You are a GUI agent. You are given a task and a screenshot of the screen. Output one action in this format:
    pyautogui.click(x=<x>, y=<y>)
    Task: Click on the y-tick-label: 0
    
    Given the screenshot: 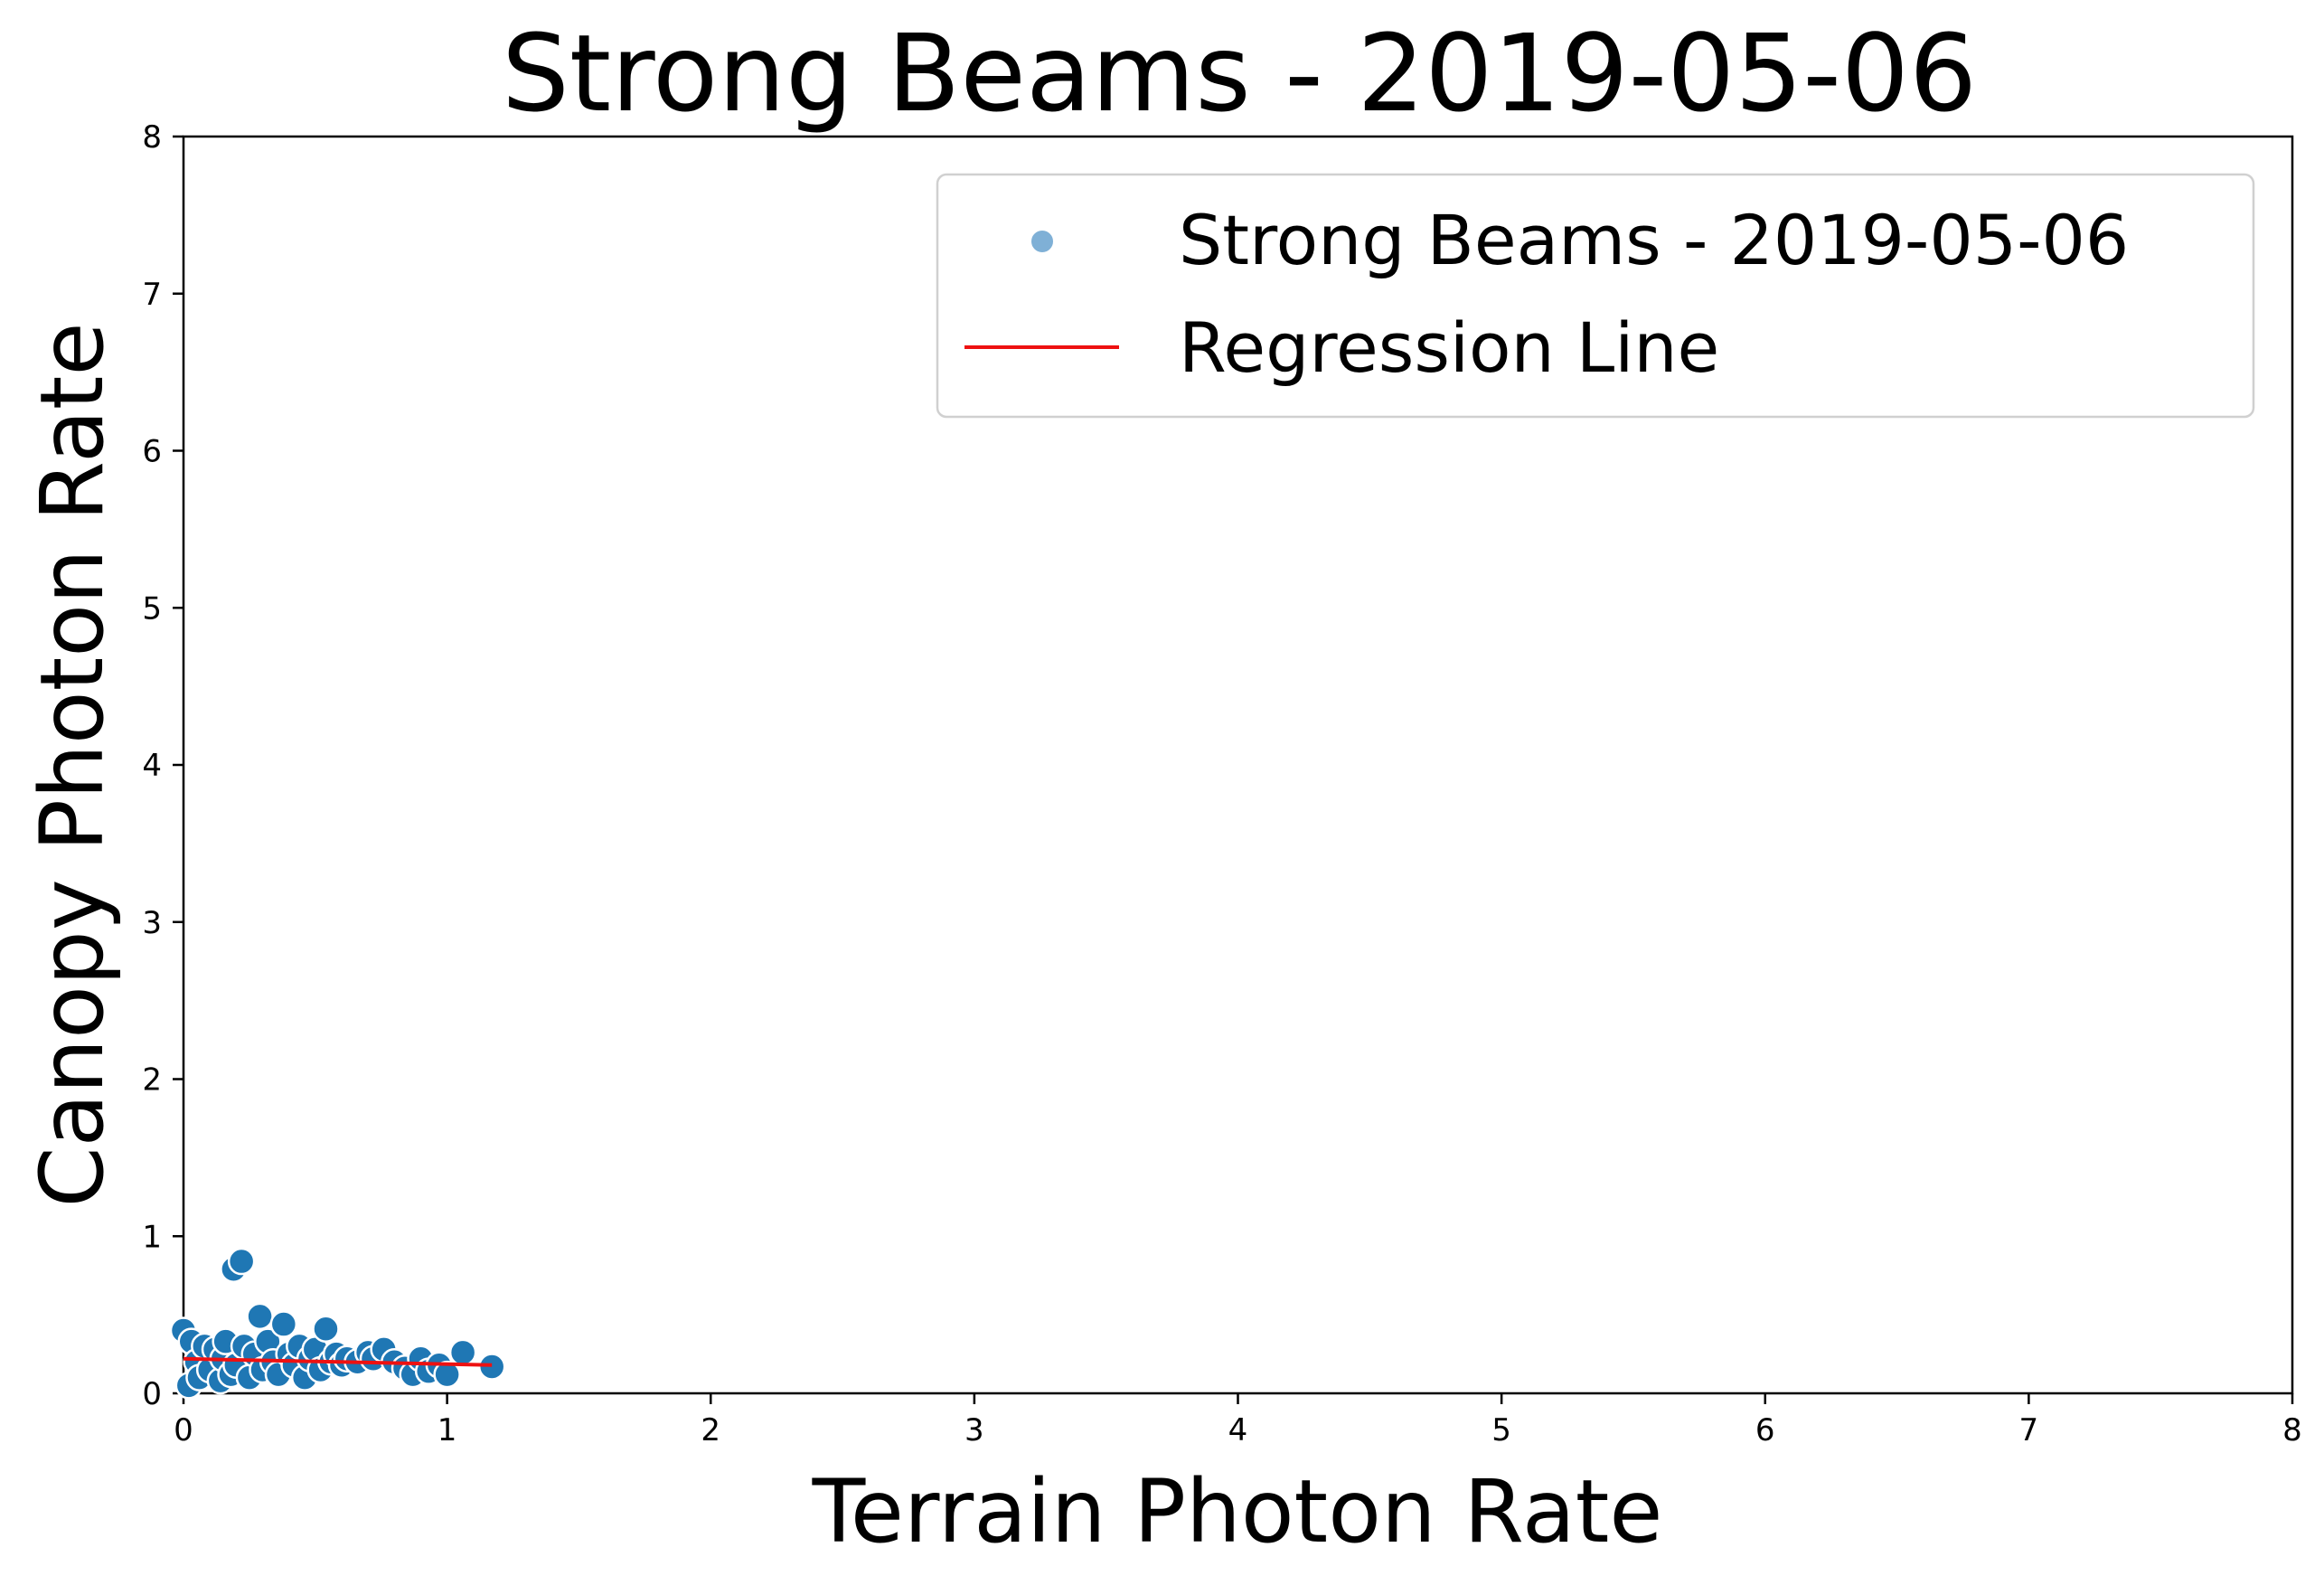 What is the action you would take?
    pyautogui.click(x=152, y=1394)
    